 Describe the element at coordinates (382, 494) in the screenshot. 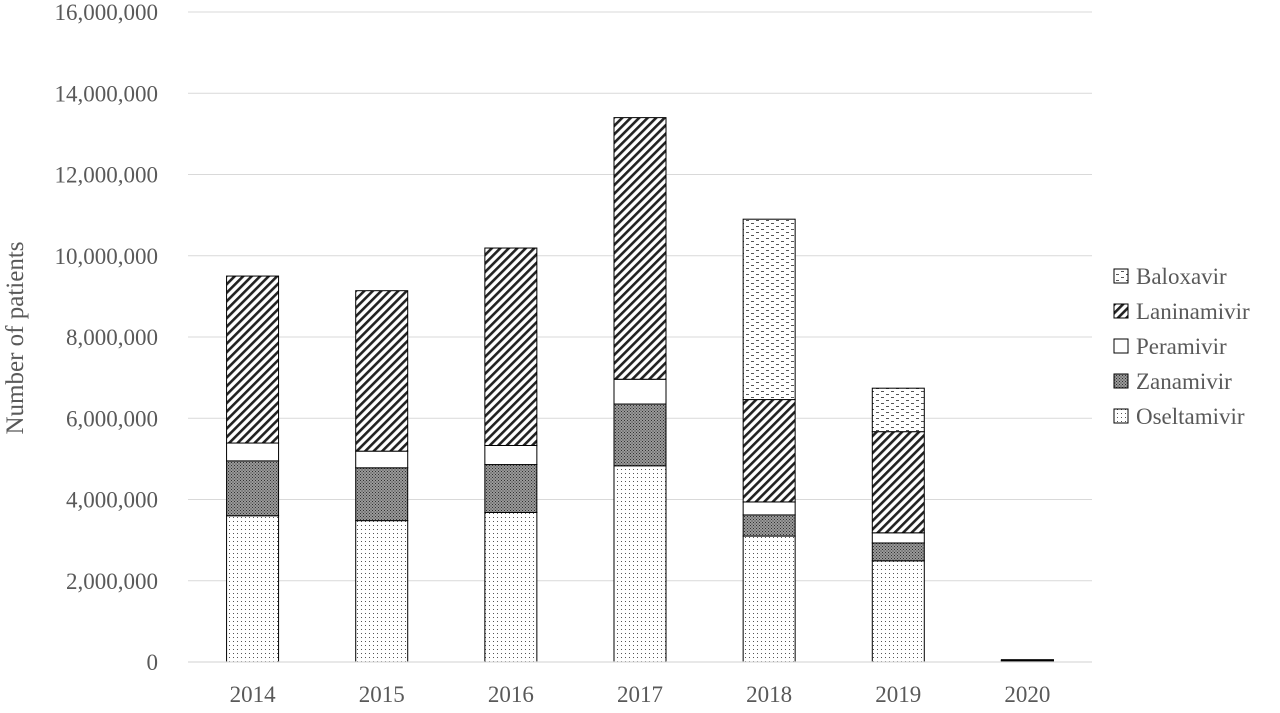

I see `bar-segment-zanamivir-2015` at that location.